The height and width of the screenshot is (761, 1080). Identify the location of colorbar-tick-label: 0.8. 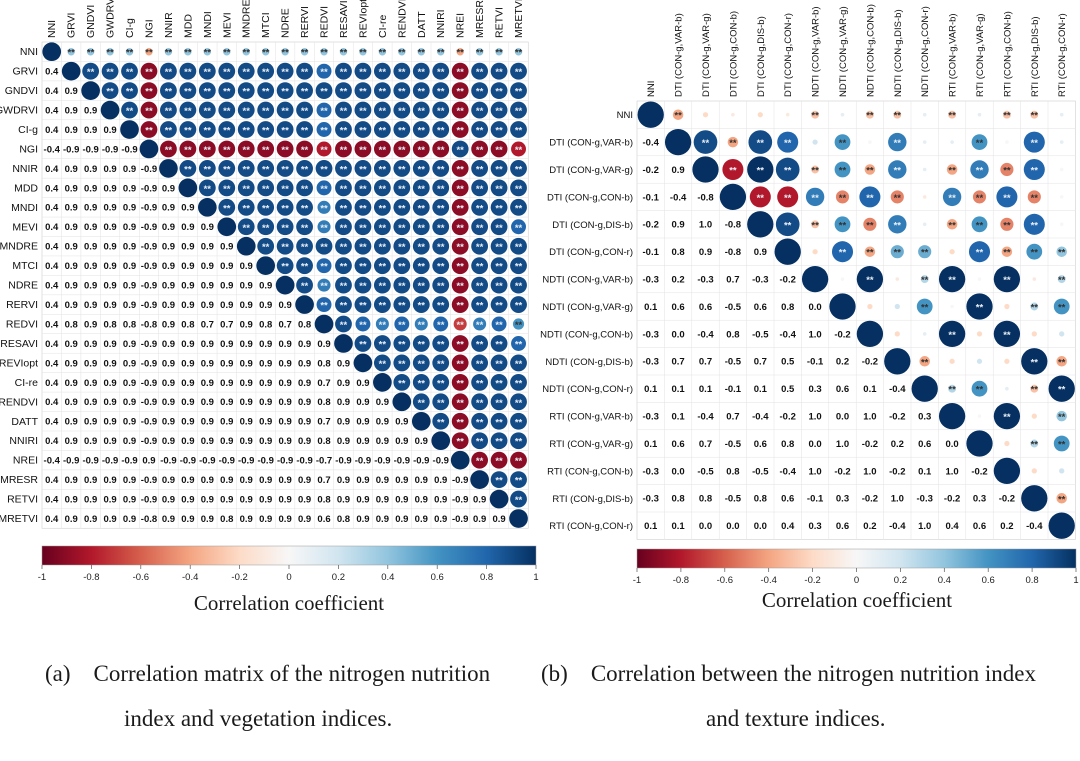
(1031, 580).